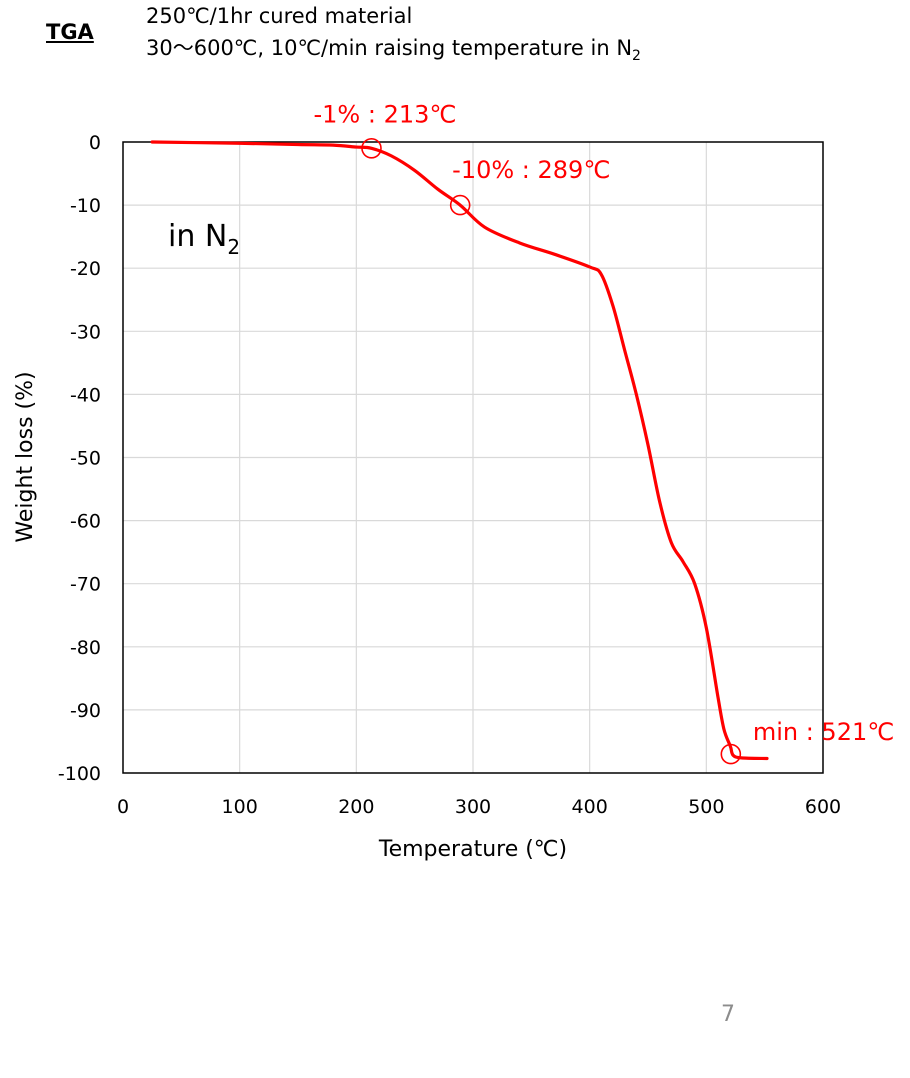  What do you see at coordinates (823, 807) in the screenshot?
I see `x-tick-label: 600` at bounding box center [823, 807].